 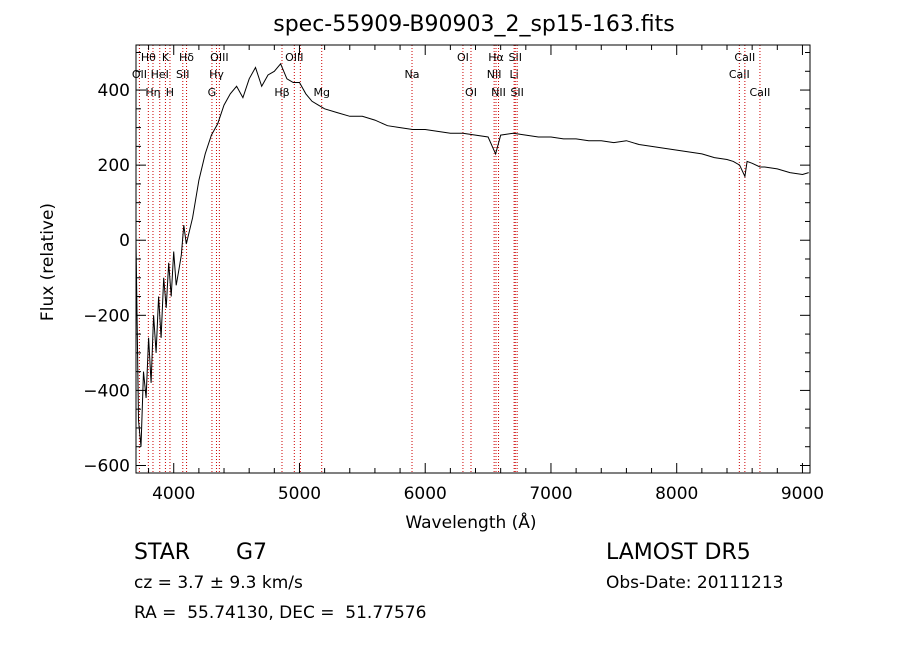 I want to click on line-marker-label: Hβ, so click(x=281, y=92).